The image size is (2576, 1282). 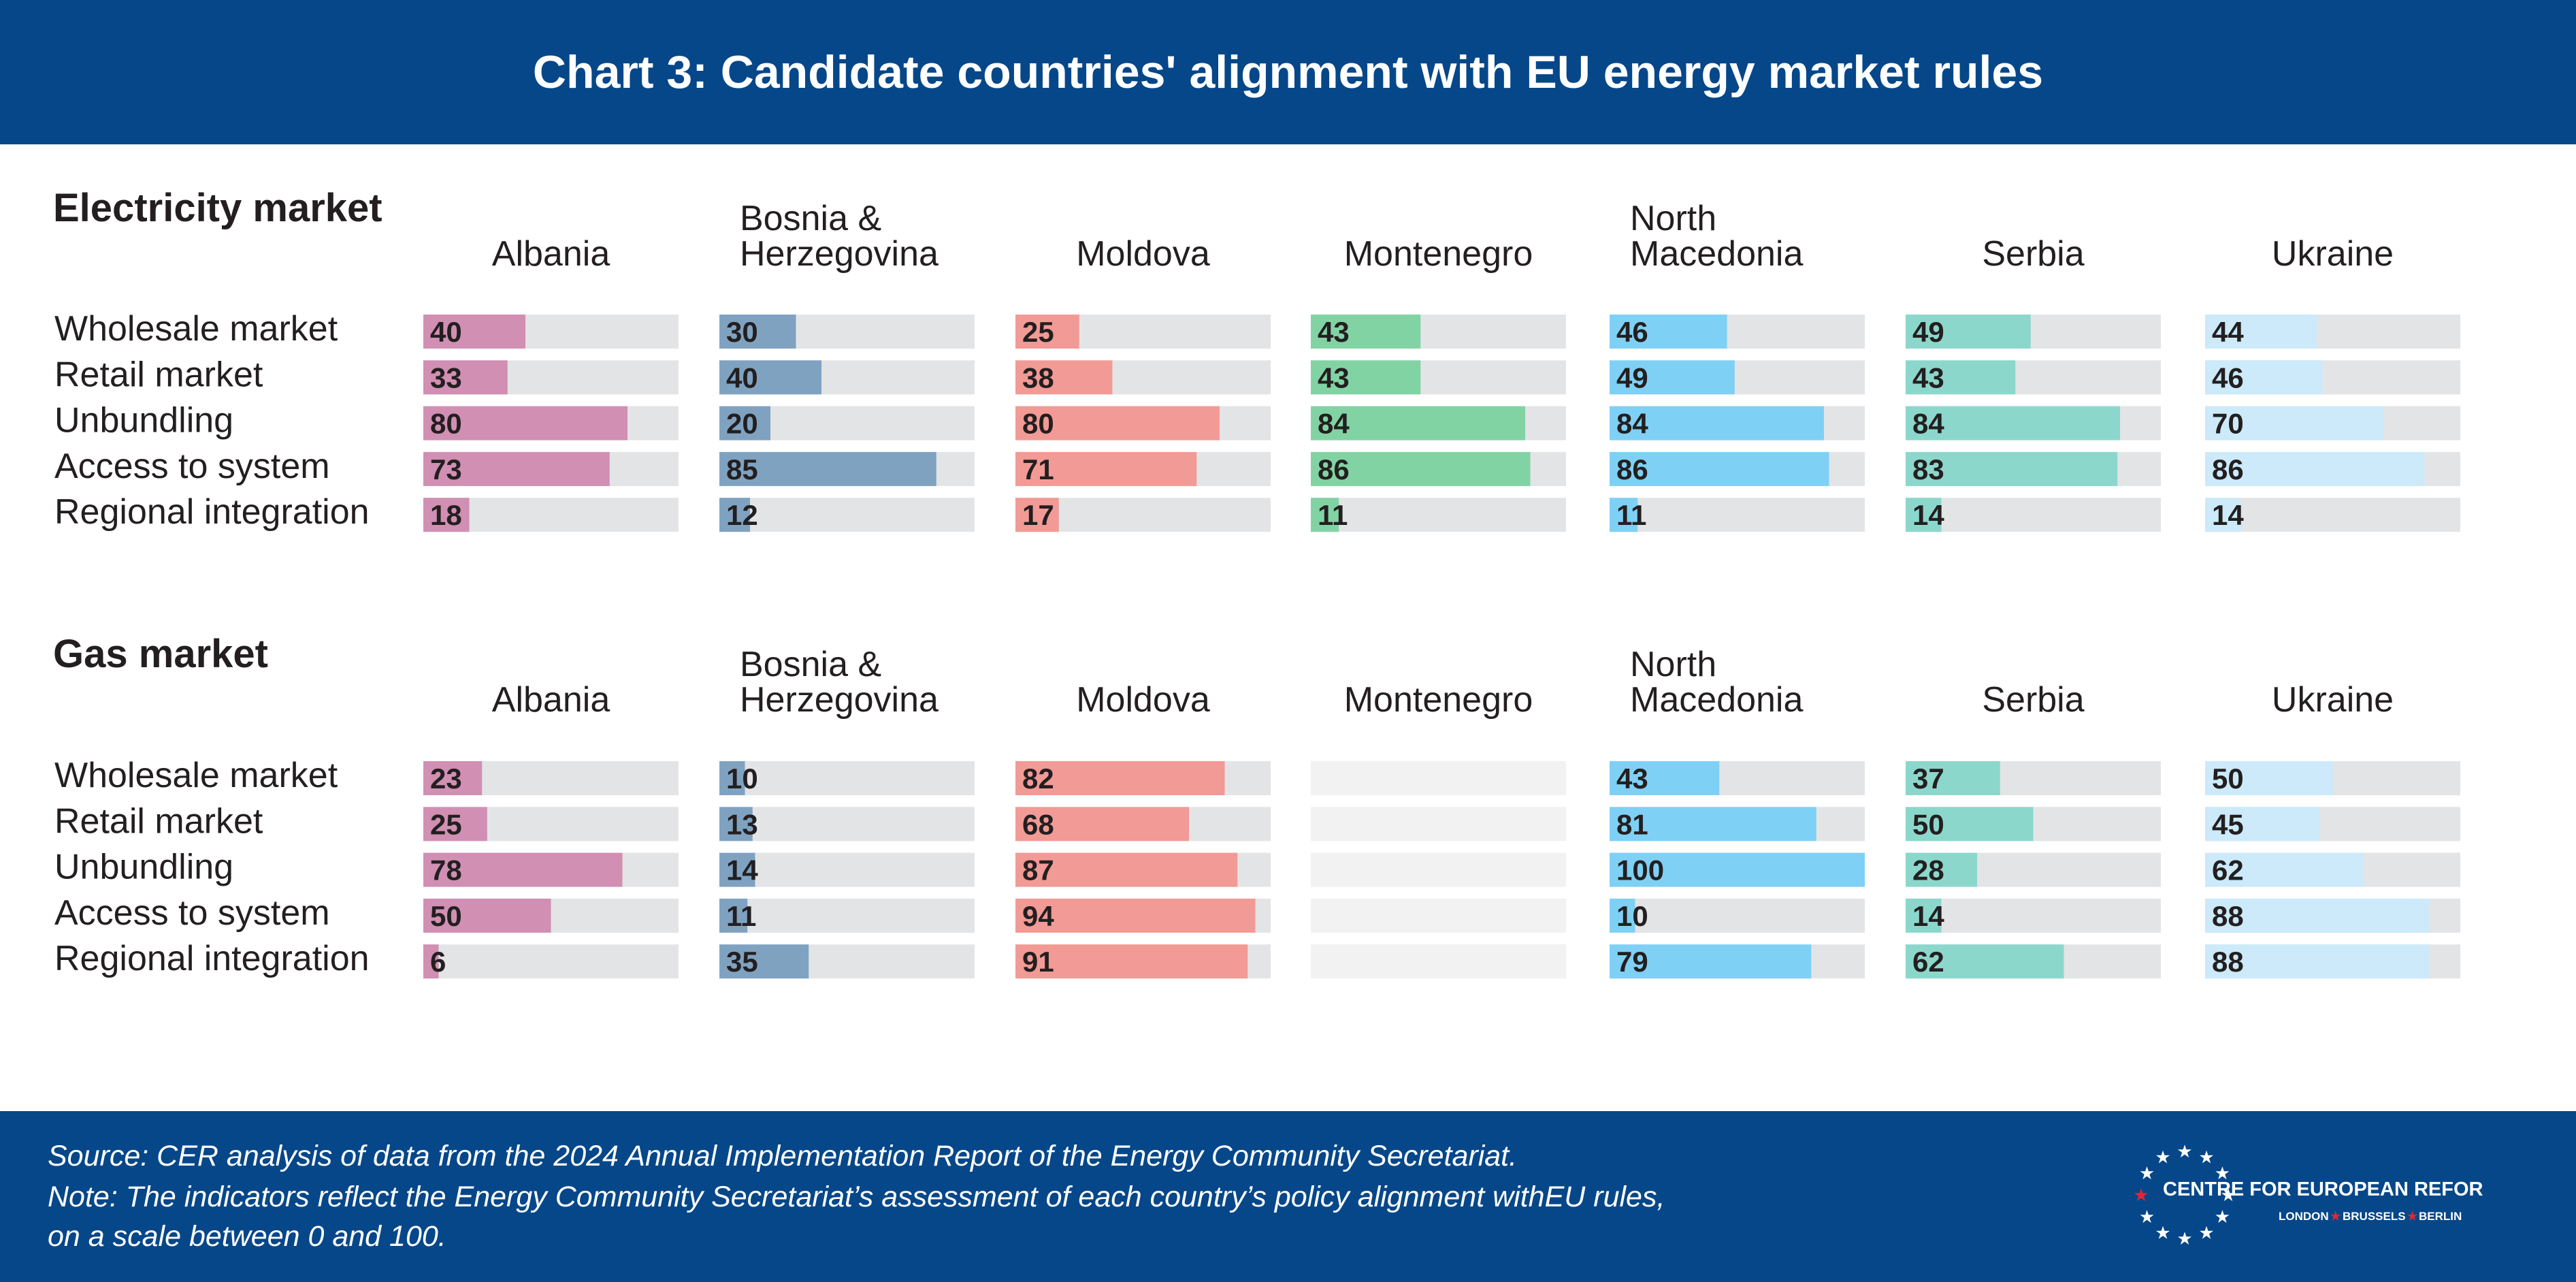 What do you see at coordinates (1717, 423) in the screenshot?
I see `bar-north-macedonia-unbundling` at bounding box center [1717, 423].